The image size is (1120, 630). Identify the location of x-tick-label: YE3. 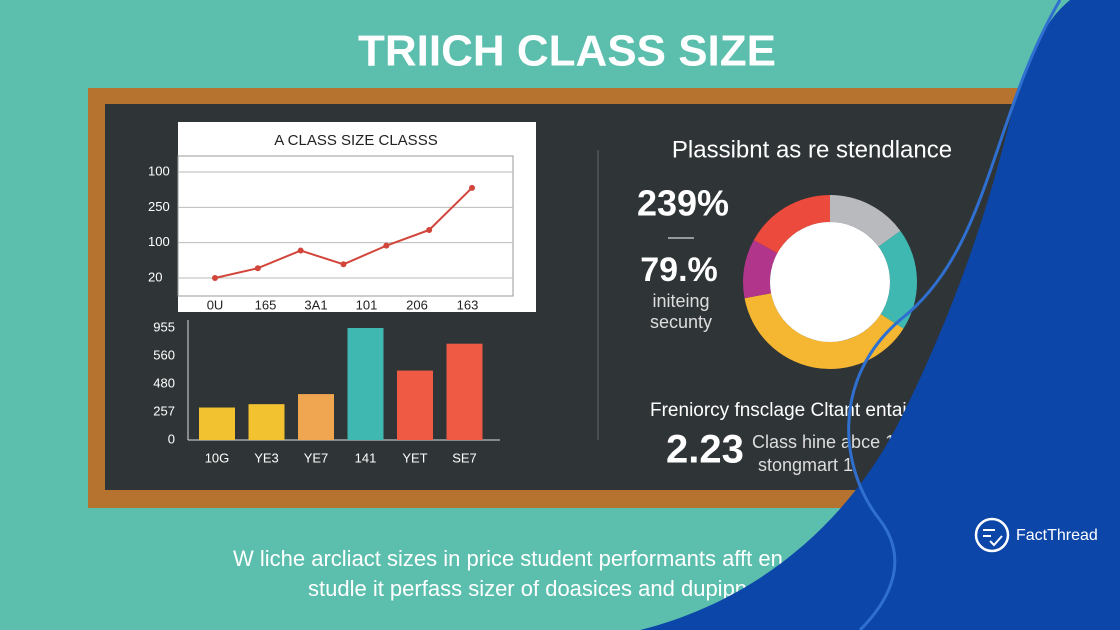
(266, 457).